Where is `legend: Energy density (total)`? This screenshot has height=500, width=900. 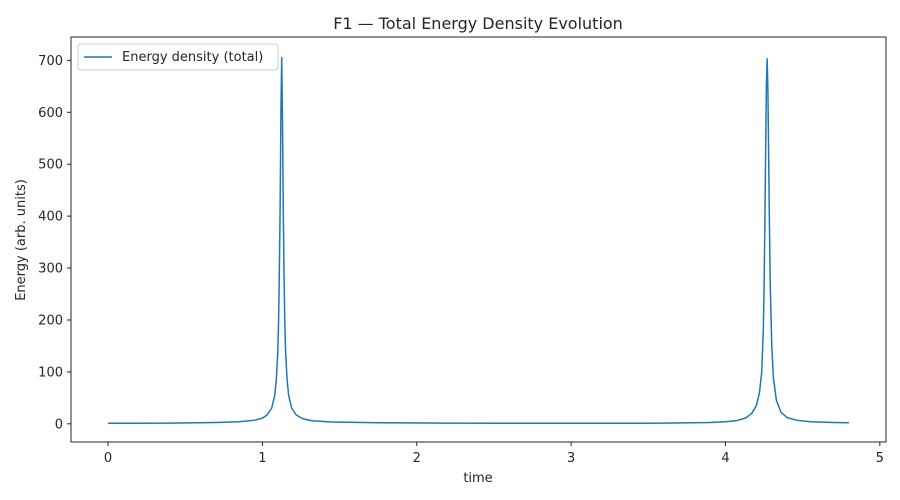 legend: Energy density (total) is located at coordinates (178, 57).